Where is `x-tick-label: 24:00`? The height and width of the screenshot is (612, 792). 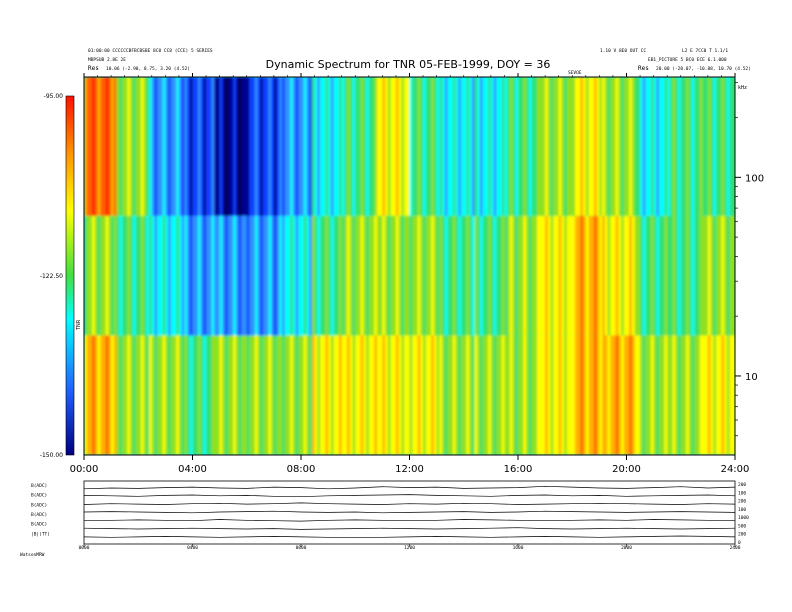
x-tick-label: 24:00 is located at coordinates (735, 469).